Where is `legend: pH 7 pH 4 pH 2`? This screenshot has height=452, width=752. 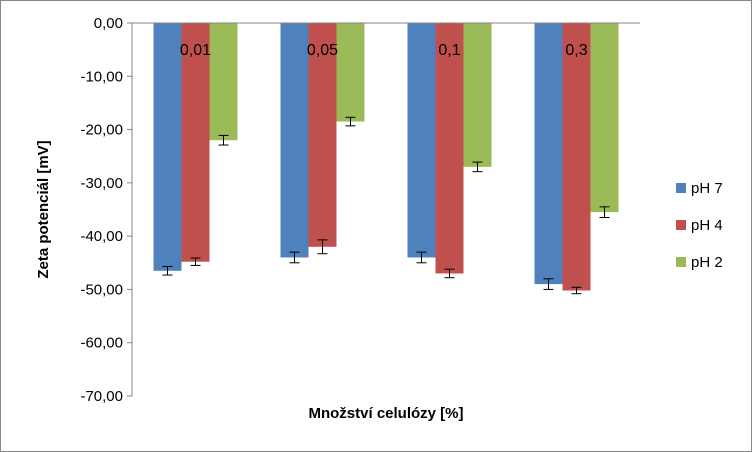
legend: pH 7 pH 4 pH 2 is located at coordinates (699, 225).